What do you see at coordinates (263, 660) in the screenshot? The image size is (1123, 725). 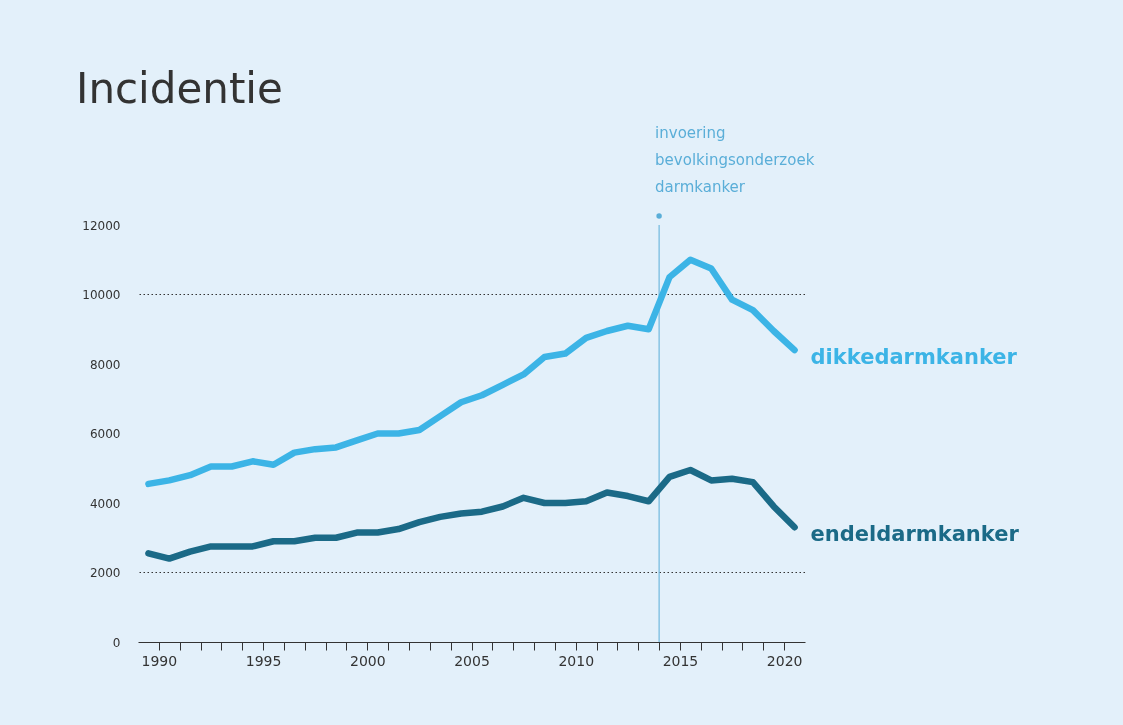 I see `x-tick-label: 1995` at bounding box center [263, 660].